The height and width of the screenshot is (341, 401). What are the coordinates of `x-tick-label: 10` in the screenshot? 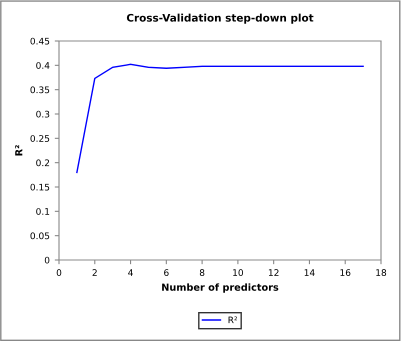 It's located at (238, 272).